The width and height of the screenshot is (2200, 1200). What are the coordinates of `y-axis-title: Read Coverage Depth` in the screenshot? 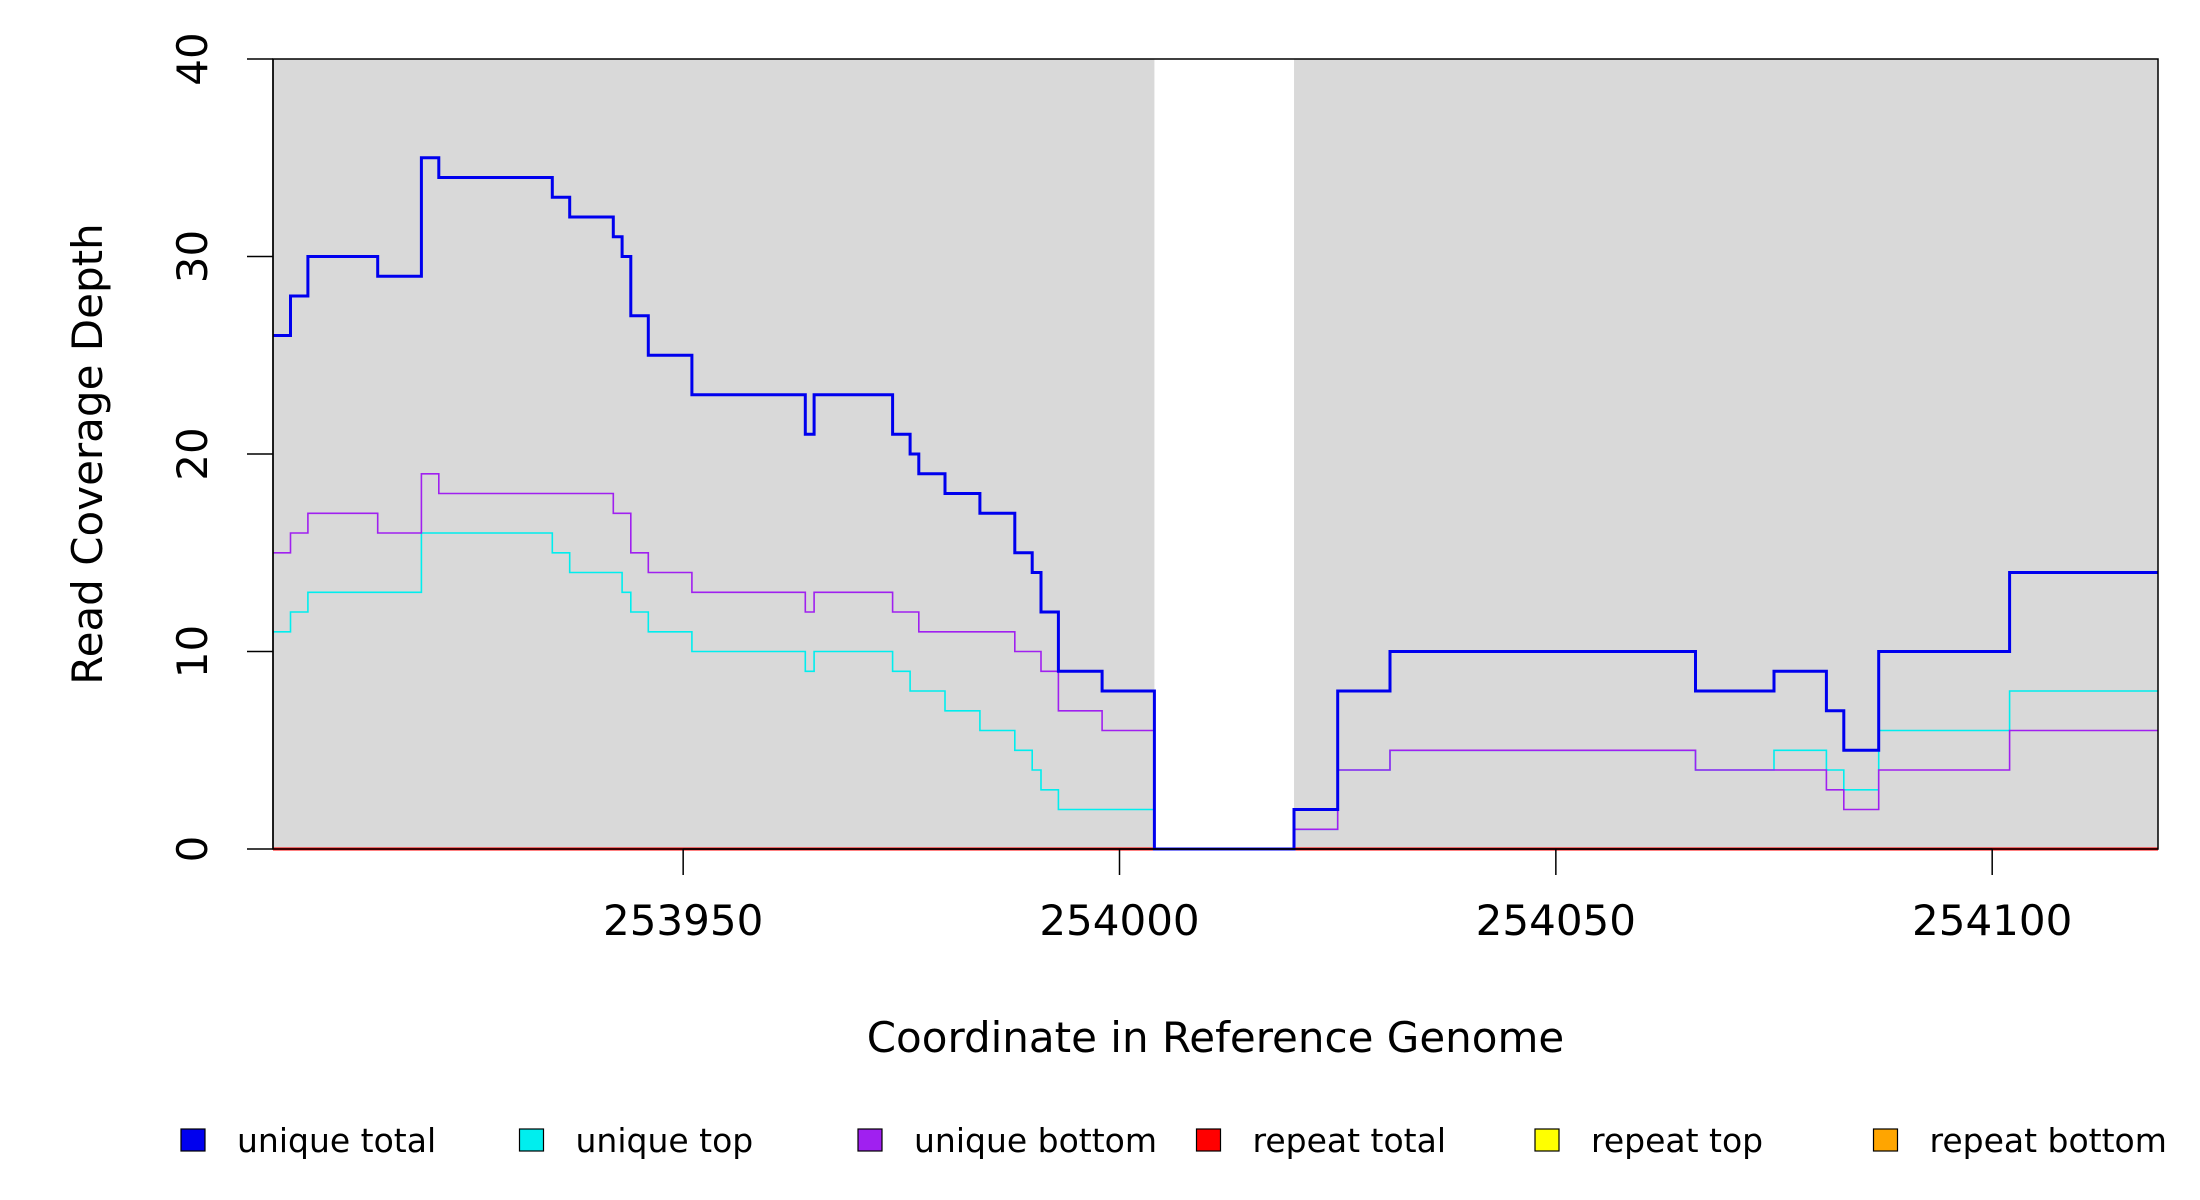 It's located at (87, 453).